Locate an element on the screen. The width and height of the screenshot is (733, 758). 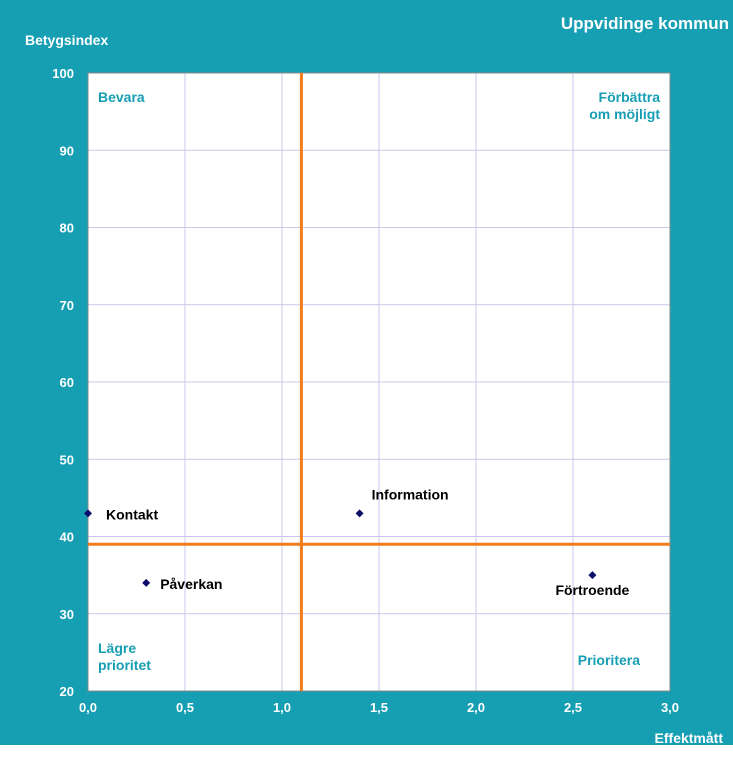
quadrant-label-lagre-line2: prioritet is located at coordinates (124, 665).